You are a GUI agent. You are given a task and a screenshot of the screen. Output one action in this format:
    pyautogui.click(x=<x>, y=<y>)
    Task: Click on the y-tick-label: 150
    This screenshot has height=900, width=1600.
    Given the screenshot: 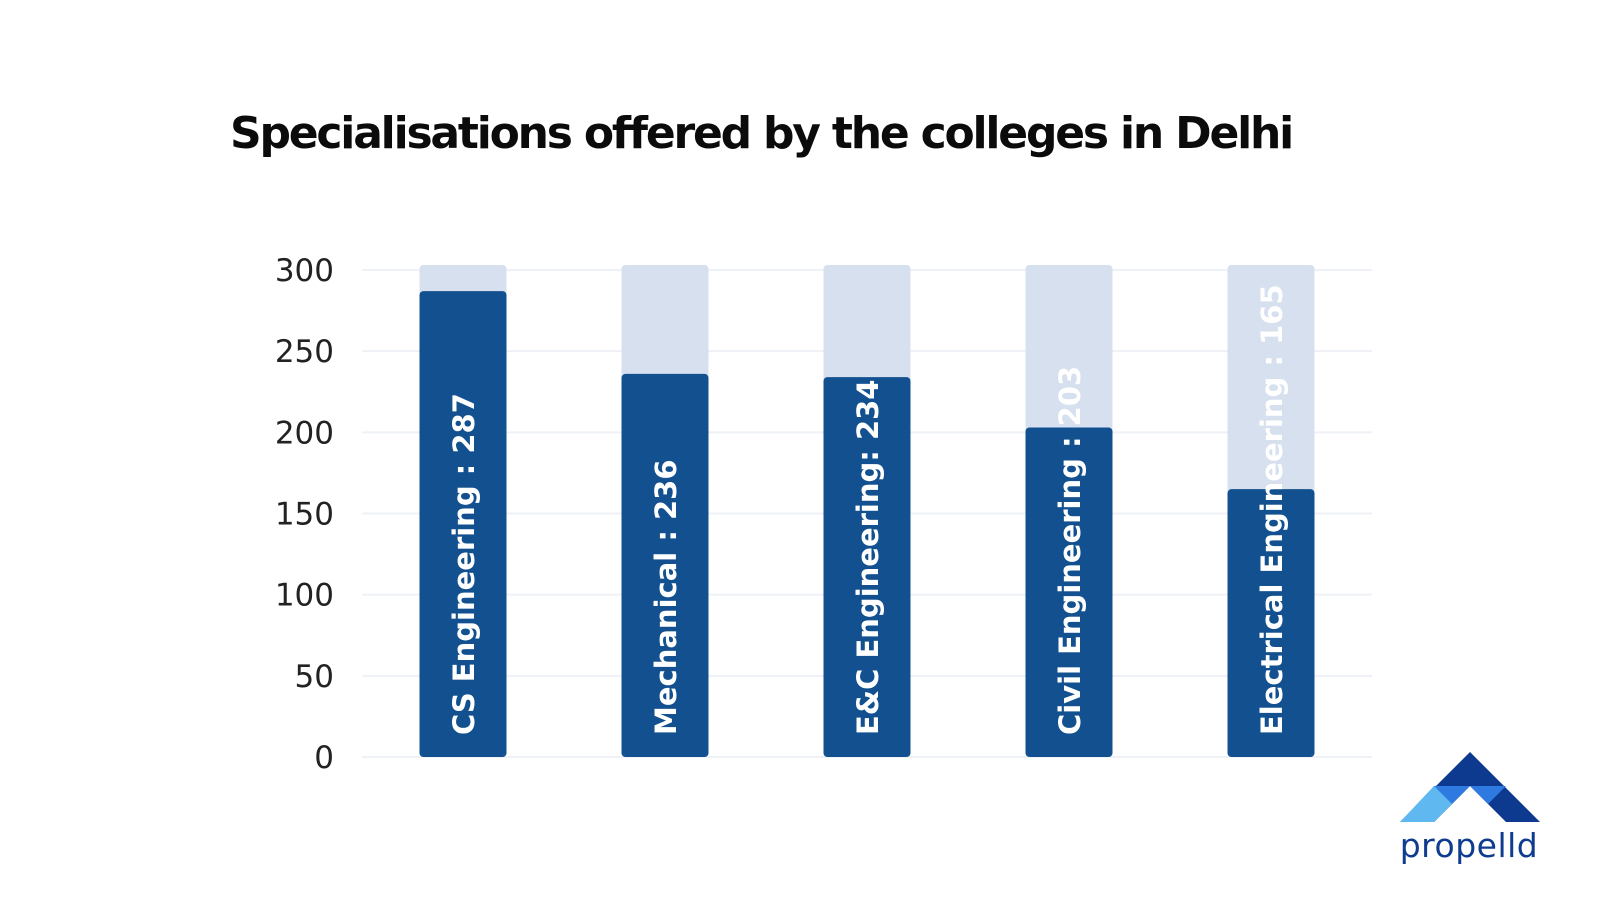 What is the action you would take?
    pyautogui.click(x=304, y=515)
    